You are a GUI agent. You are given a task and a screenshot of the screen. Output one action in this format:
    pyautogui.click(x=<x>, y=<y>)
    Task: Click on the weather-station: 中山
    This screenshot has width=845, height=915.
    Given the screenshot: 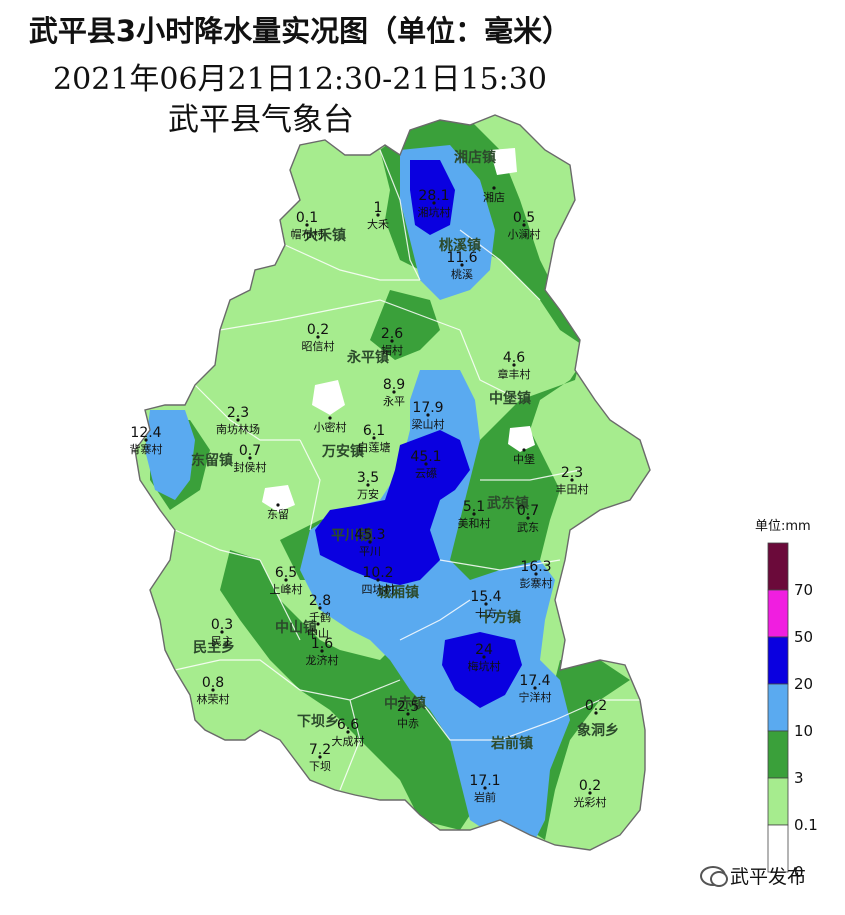 What is the action you would take?
    pyautogui.click(x=318, y=631)
    